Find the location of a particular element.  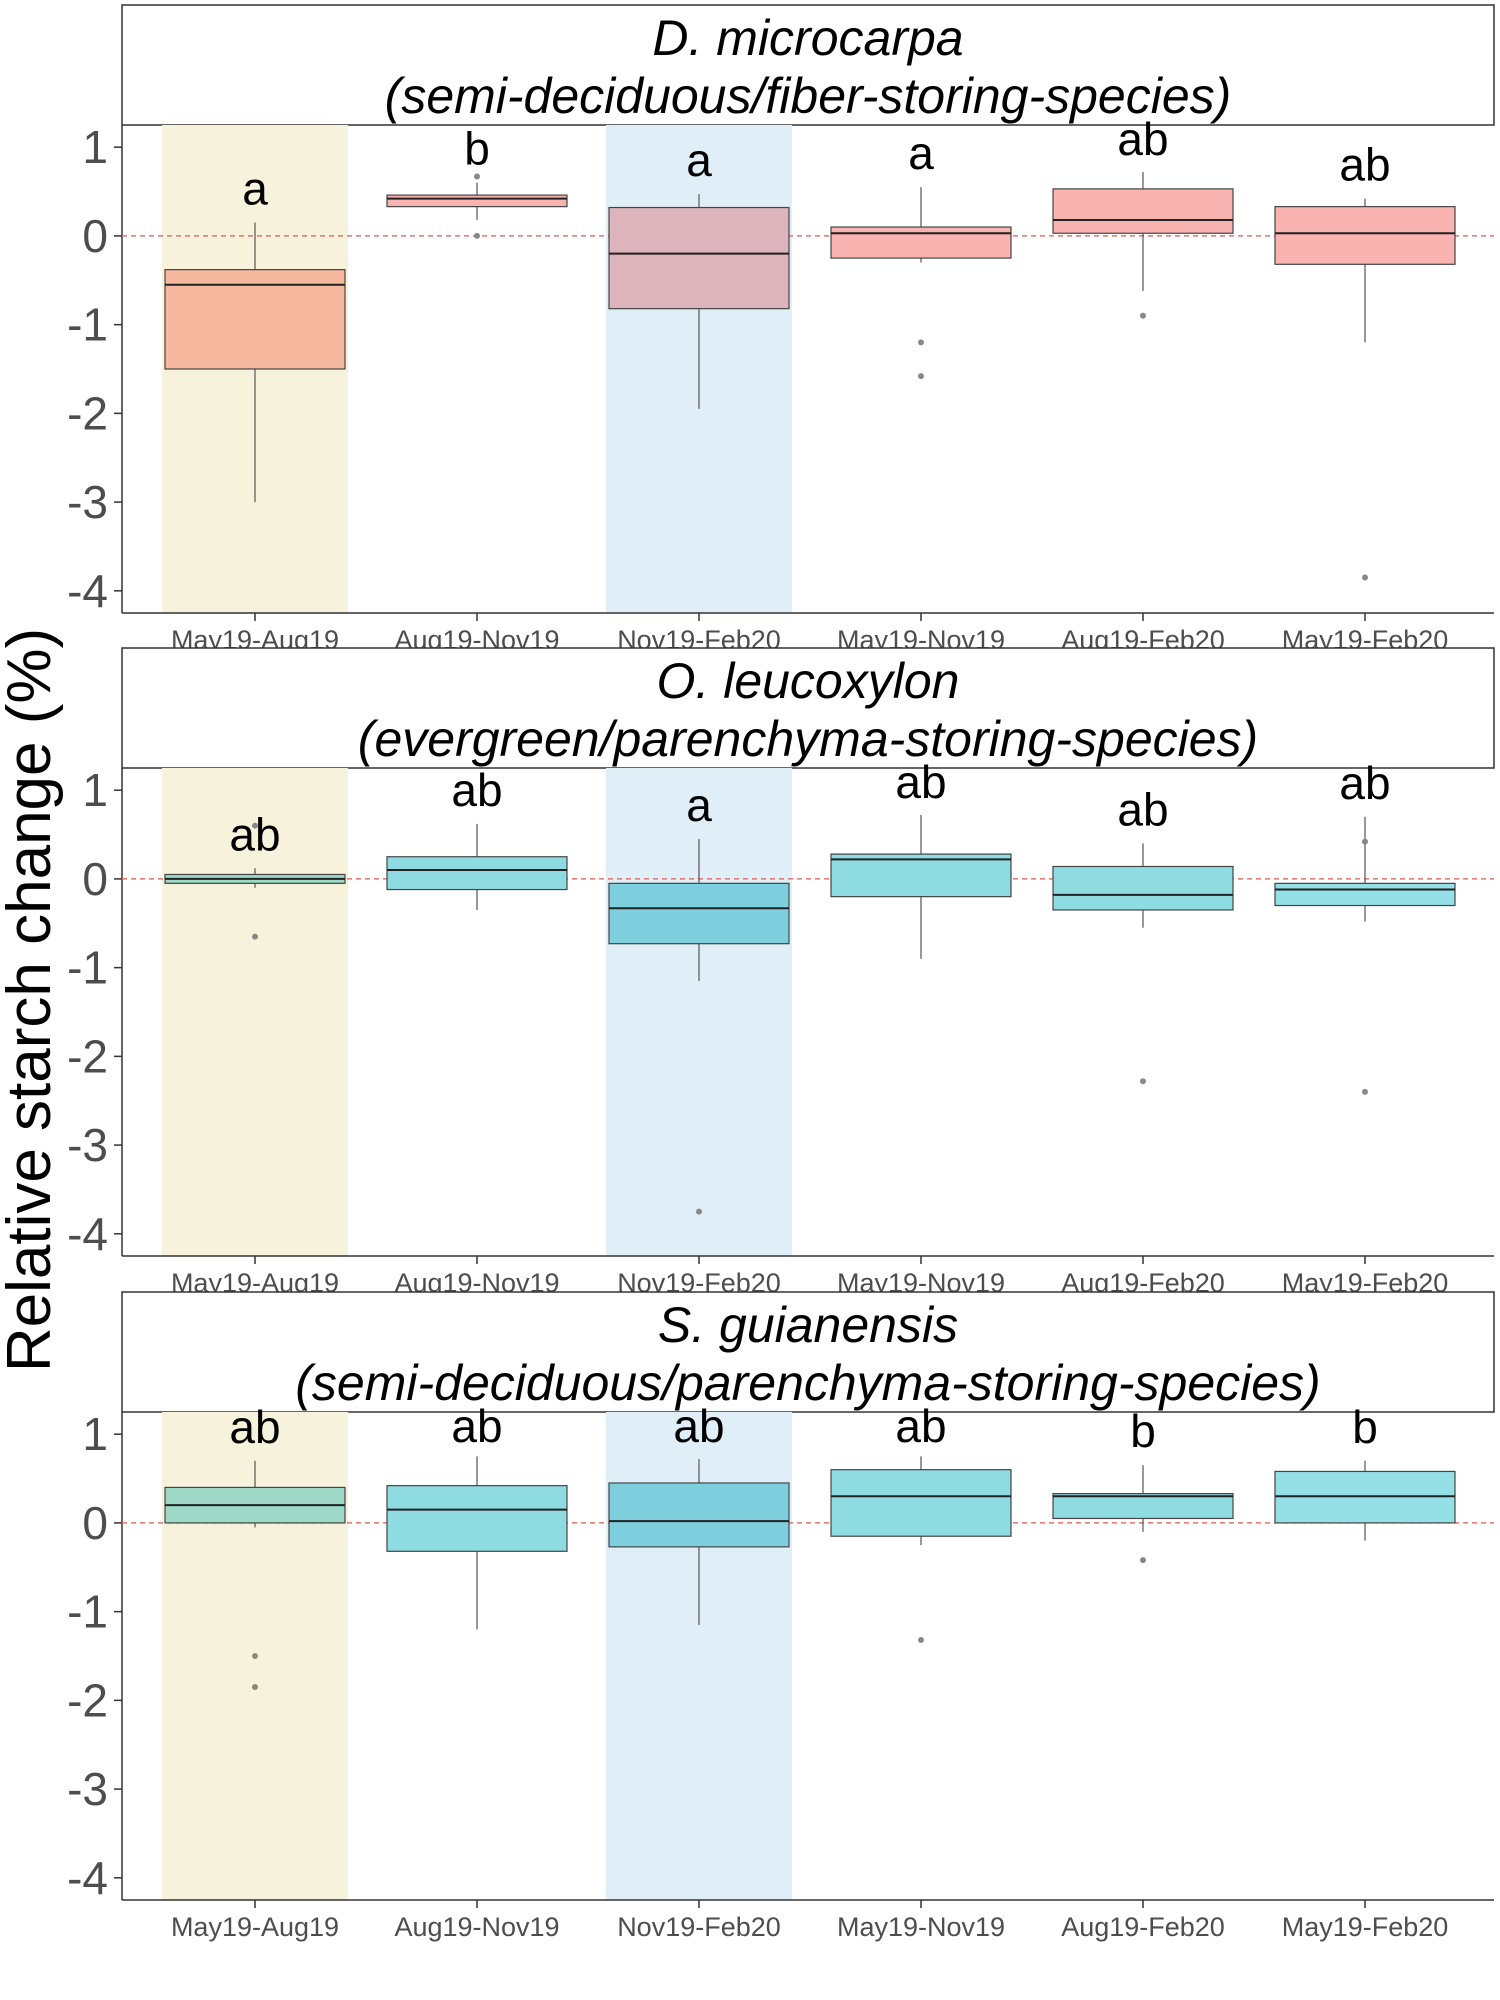

box-May19-Aug19: a is located at coordinates (255, 333).